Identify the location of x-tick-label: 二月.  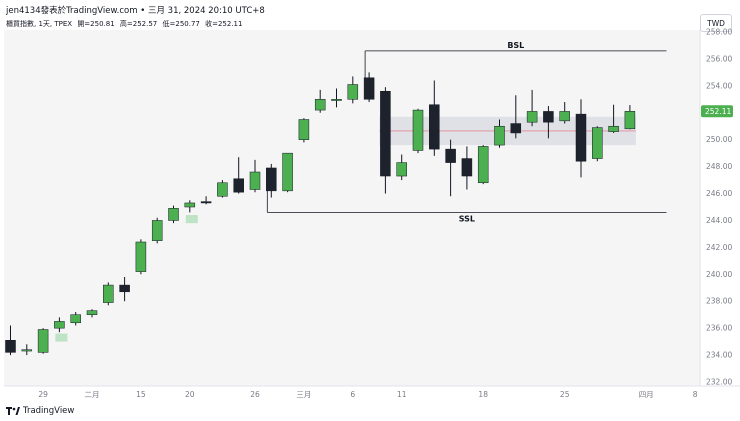
(92, 394).